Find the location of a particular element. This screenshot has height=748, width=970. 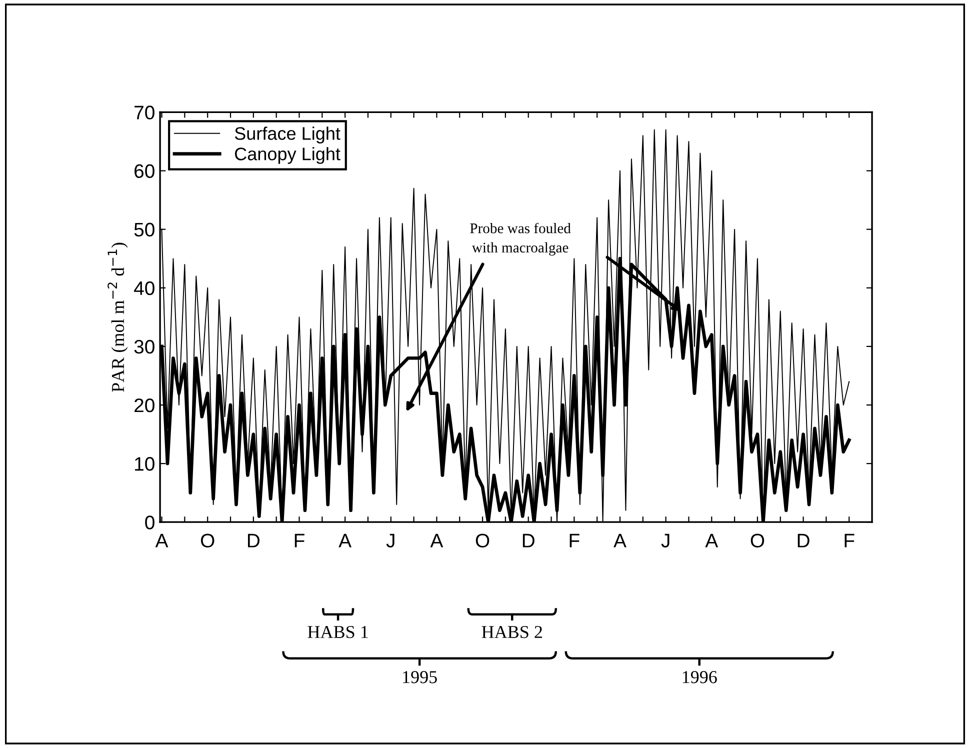

annotation: Probe was fouled with macroalgae is located at coordinates (520, 239).